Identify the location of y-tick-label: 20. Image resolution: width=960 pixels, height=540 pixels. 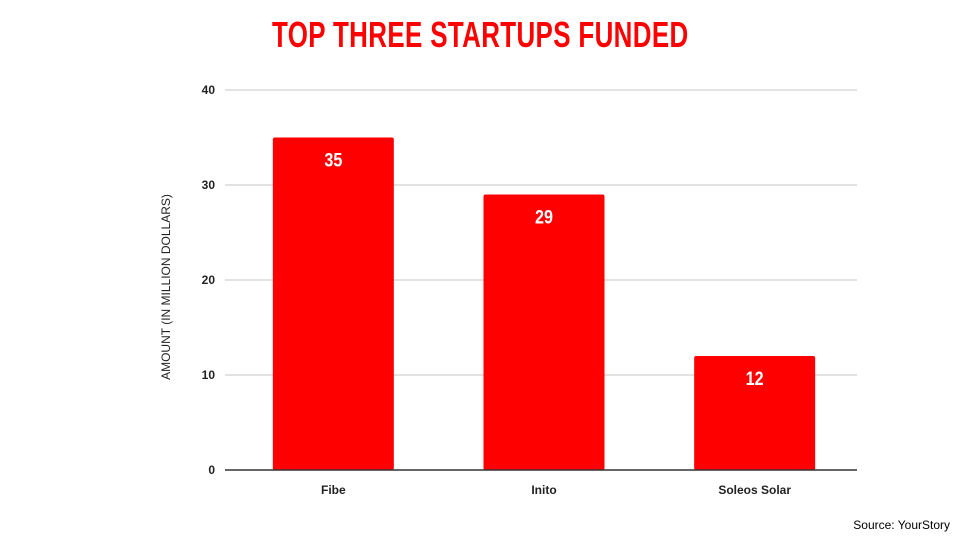
(209, 280).